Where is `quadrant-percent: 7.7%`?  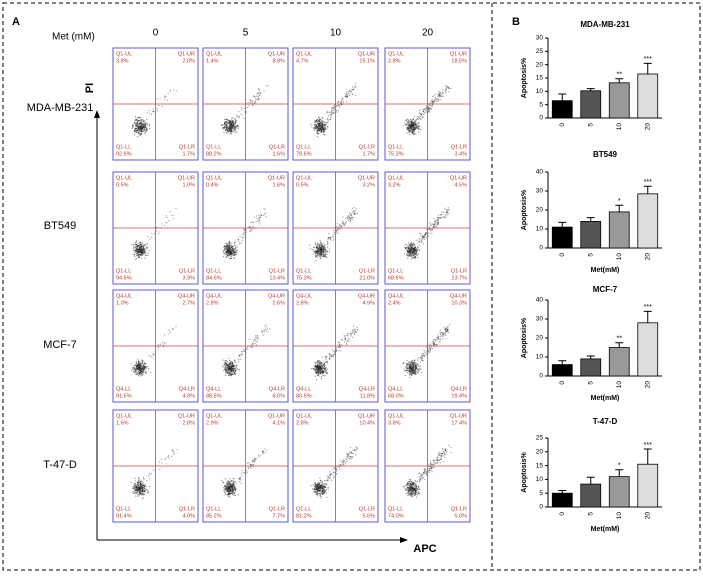 quadrant-percent: 7.7% is located at coordinates (278, 516).